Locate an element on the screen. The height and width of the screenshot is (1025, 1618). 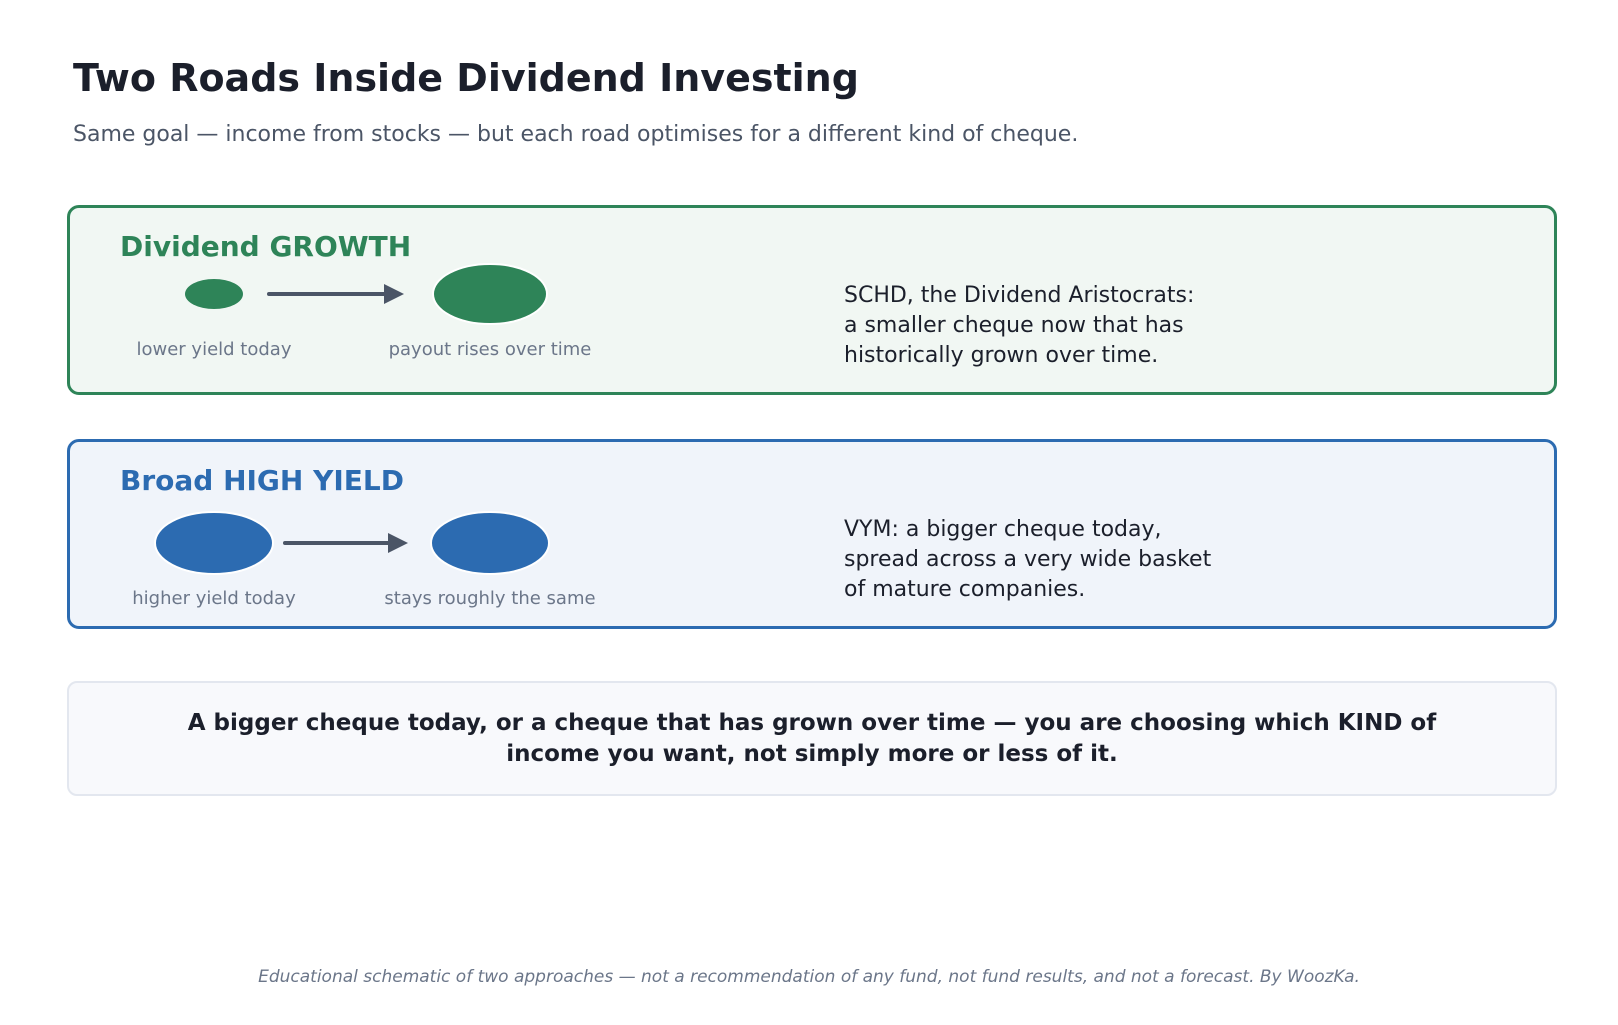
description-line: a smaller cheque now that has is located at coordinates (1014, 325).